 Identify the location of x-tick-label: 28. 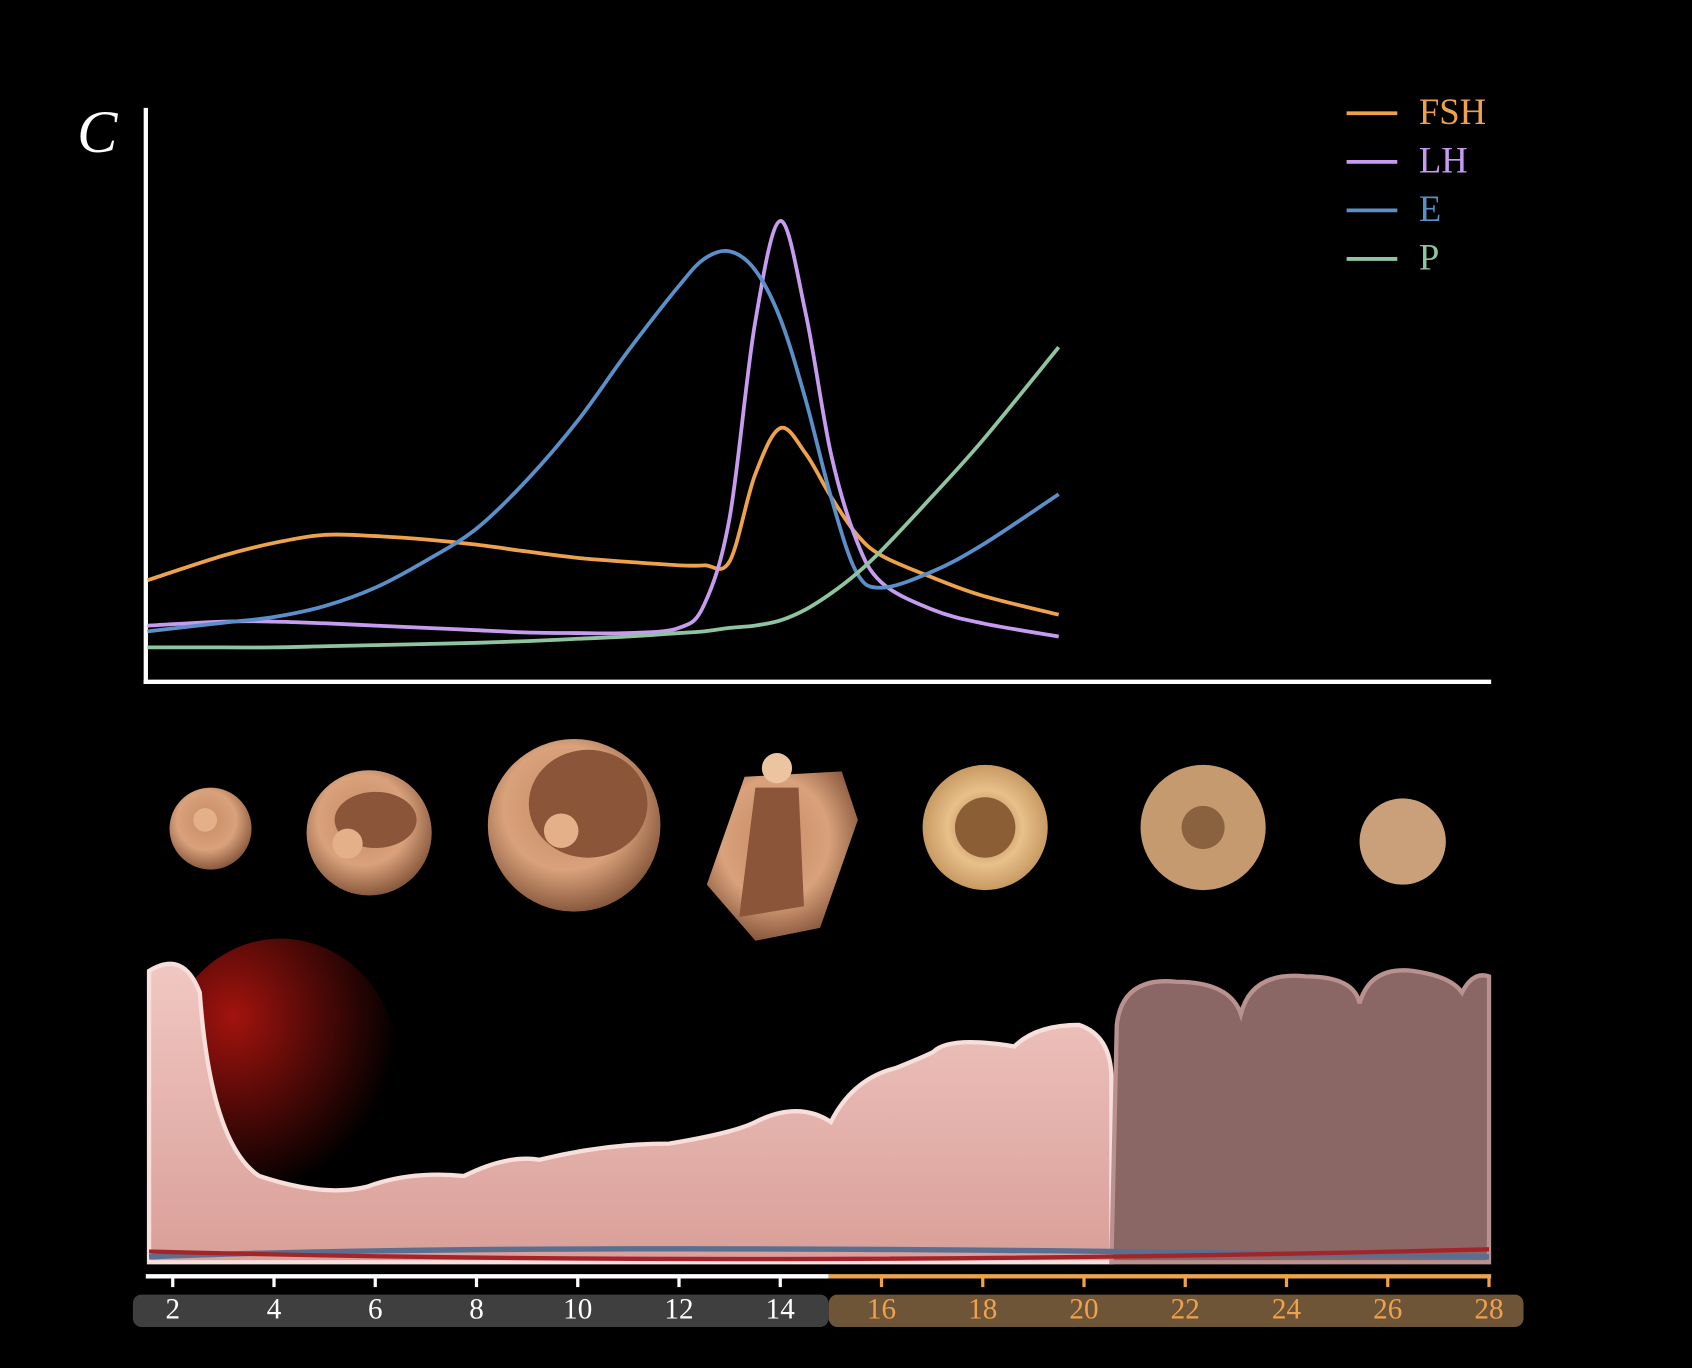
(1488, 1310).